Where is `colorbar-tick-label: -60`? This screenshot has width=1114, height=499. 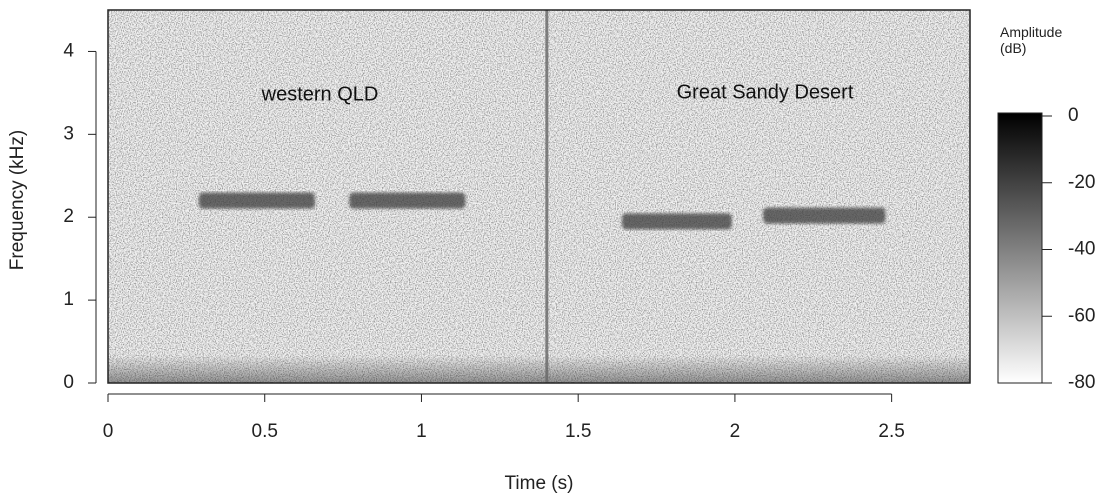 colorbar-tick-label: -60 is located at coordinates (1081, 315).